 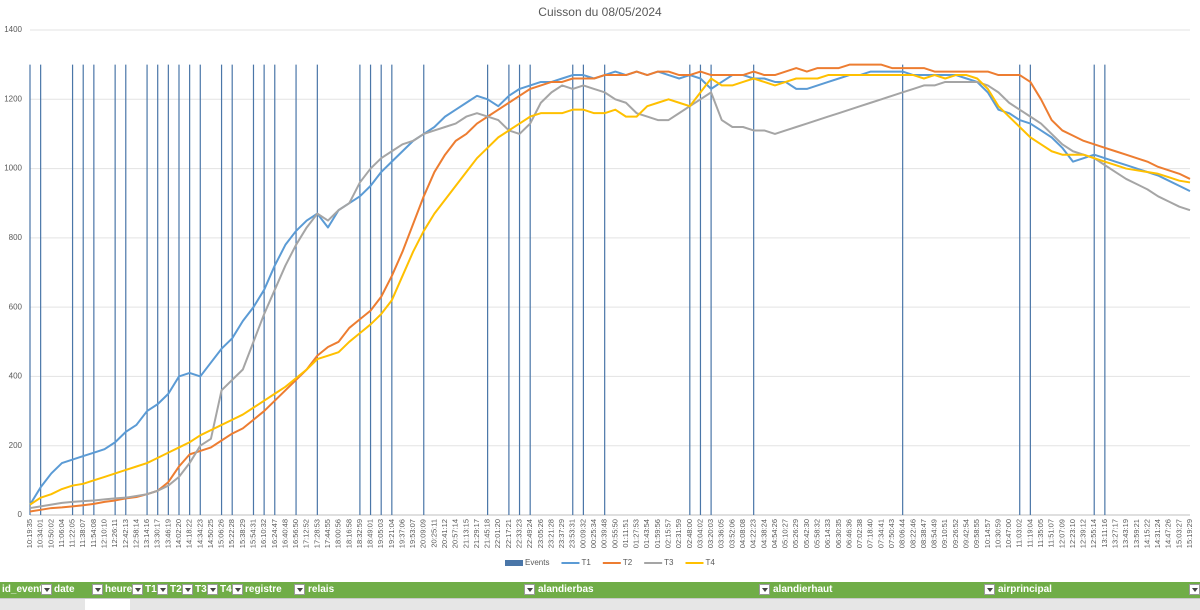 What do you see at coordinates (742, 533) in the screenshot?
I see `x-tick-label: 04:08:08` at bounding box center [742, 533].